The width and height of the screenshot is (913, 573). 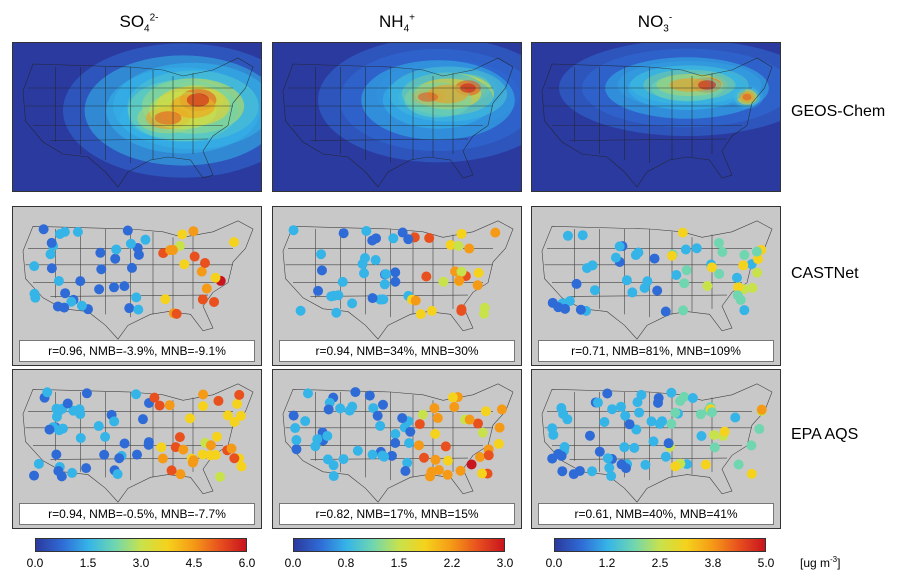 What do you see at coordinates (137, 286) in the screenshot?
I see `map-castnet-so4: r=0.96, NMB=-3.9%, MNB=-9.1%` at bounding box center [137, 286].